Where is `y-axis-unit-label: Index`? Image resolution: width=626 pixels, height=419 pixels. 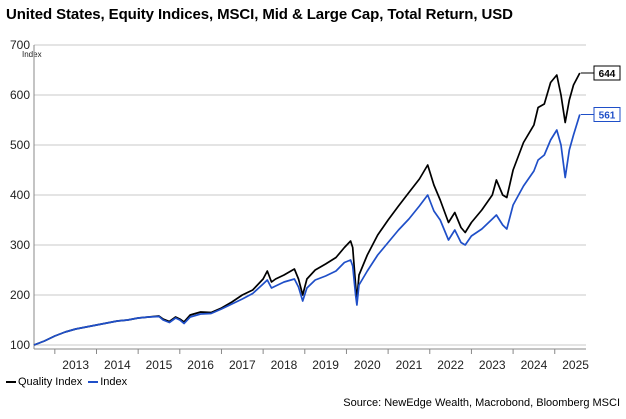
y-axis-unit-label: Index is located at coordinates (32, 54).